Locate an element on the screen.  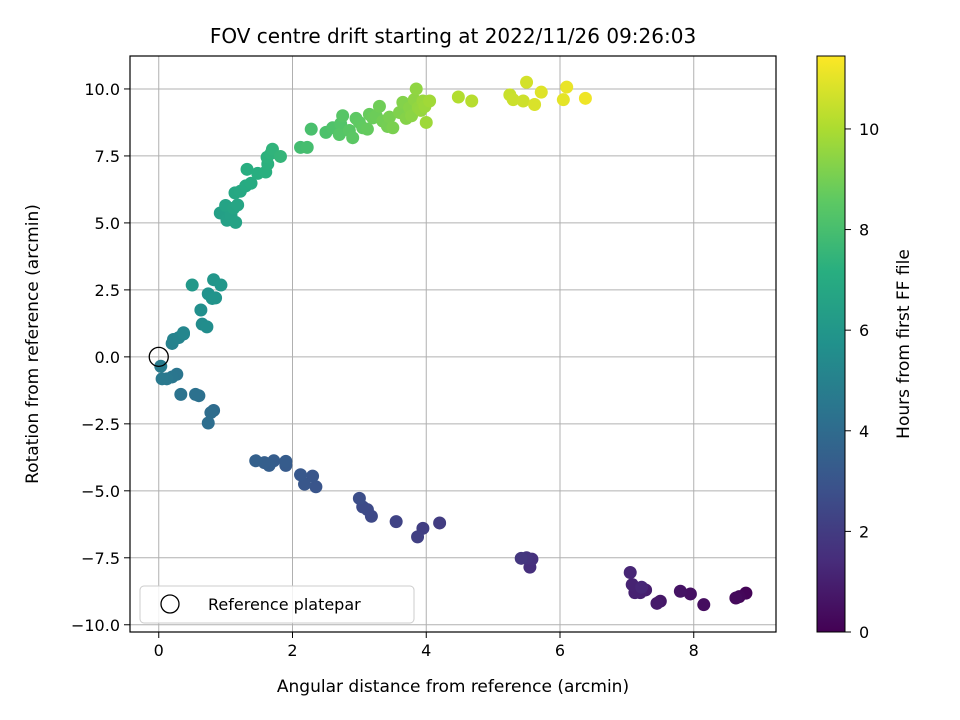
y-tick-label: 10.0 is located at coordinates (102, 89).